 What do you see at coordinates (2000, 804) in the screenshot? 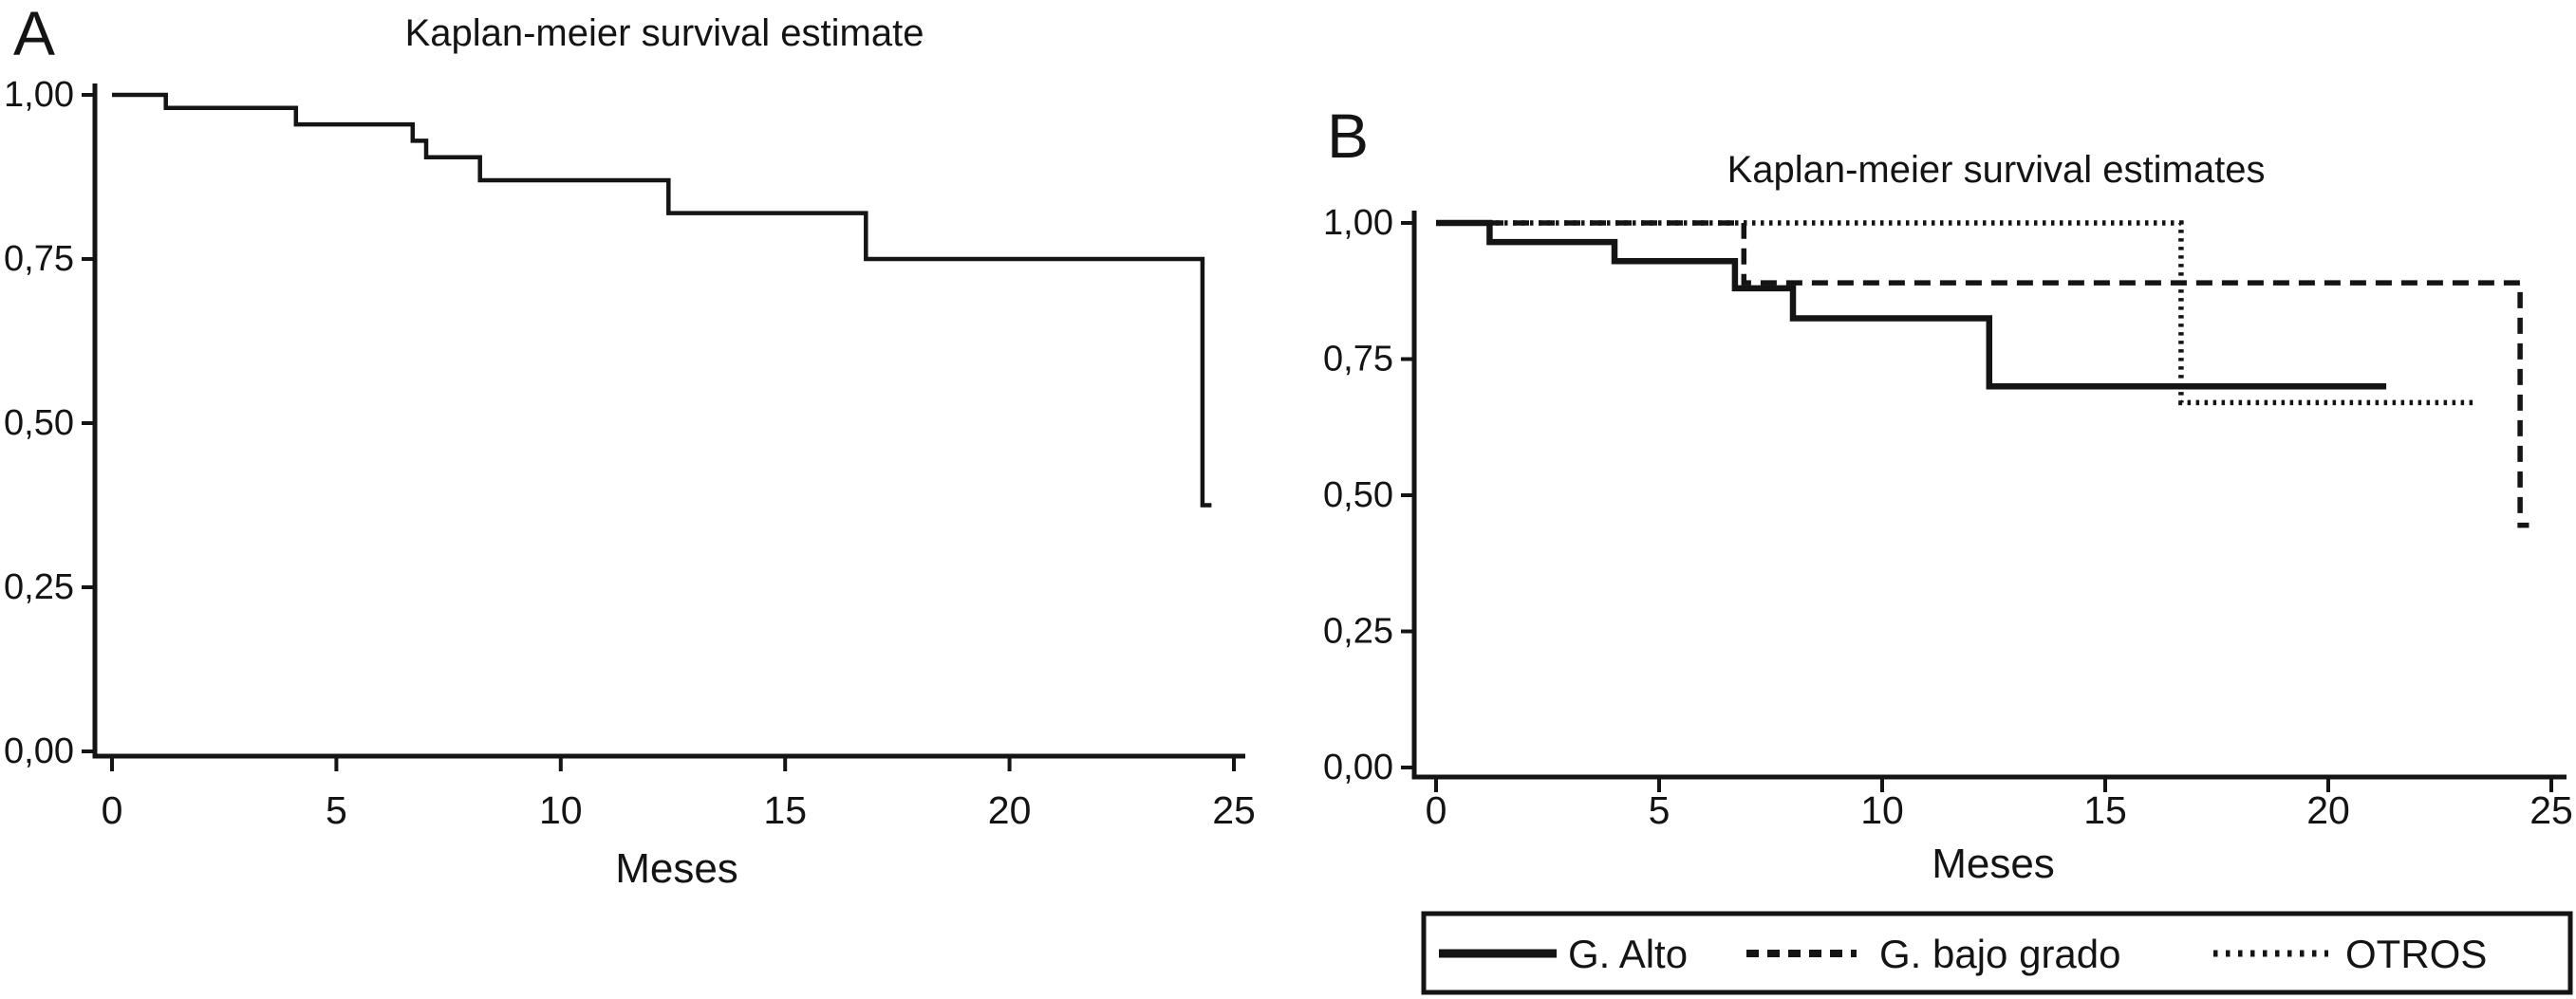
I see `panel-b-x-ticks: 0 5 10 15 20 25` at bounding box center [2000, 804].